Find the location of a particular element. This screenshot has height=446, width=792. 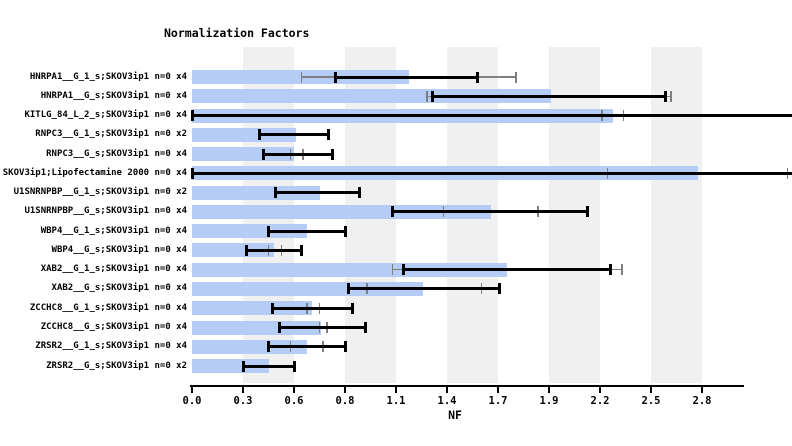

y-axis-label: KITLG_84_L_2_s;SKOV3ip1 n=0 x4 is located at coordinates (105, 115).